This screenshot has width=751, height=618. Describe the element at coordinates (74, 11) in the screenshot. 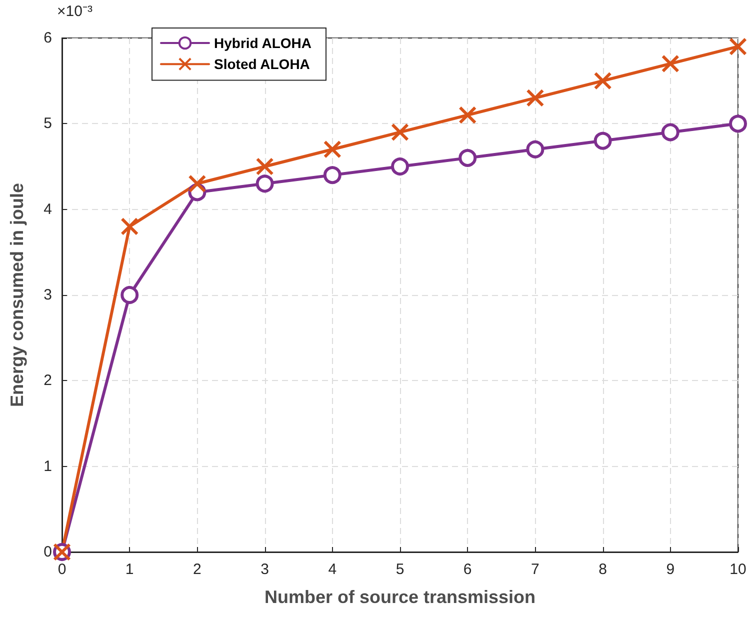

I see `text: ×10⁻³` at that location.